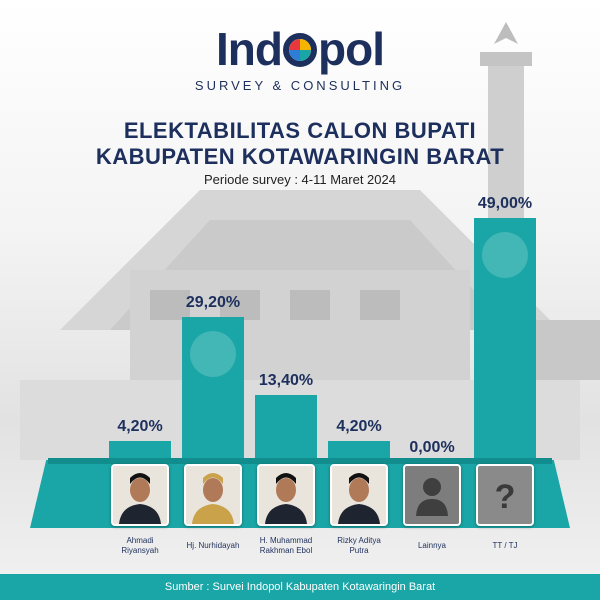  What do you see at coordinates (359, 540) in the screenshot?
I see `category-3-label-0: Rizky Aditya` at bounding box center [359, 540].